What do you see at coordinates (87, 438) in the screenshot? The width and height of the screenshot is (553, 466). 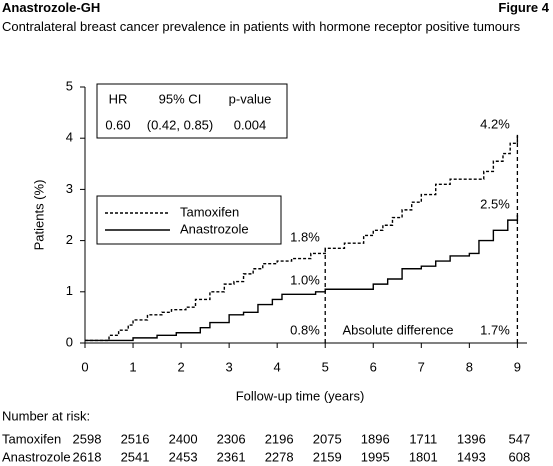 I see `risk-value: 2598` at bounding box center [87, 438].